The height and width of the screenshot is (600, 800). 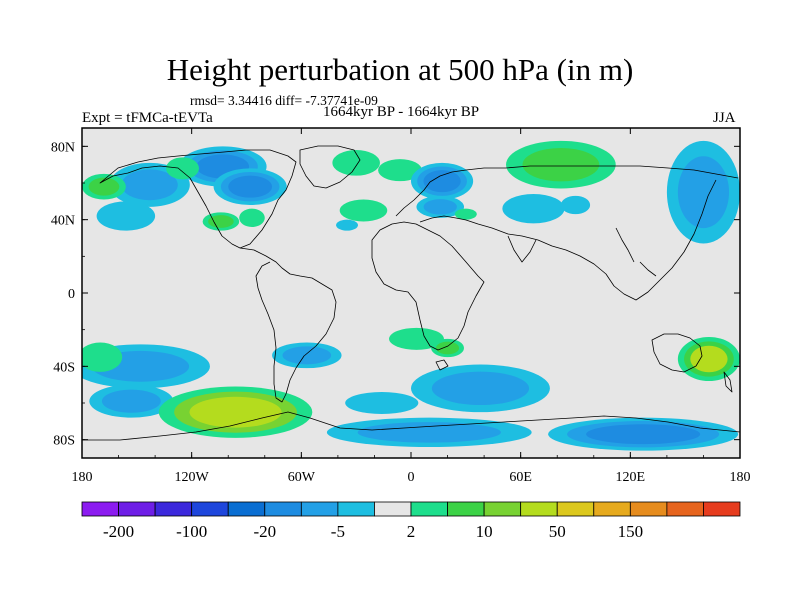 I want to click on chart-title: Height perturbation at 500 hPa (in m), so click(x=400, y=69).